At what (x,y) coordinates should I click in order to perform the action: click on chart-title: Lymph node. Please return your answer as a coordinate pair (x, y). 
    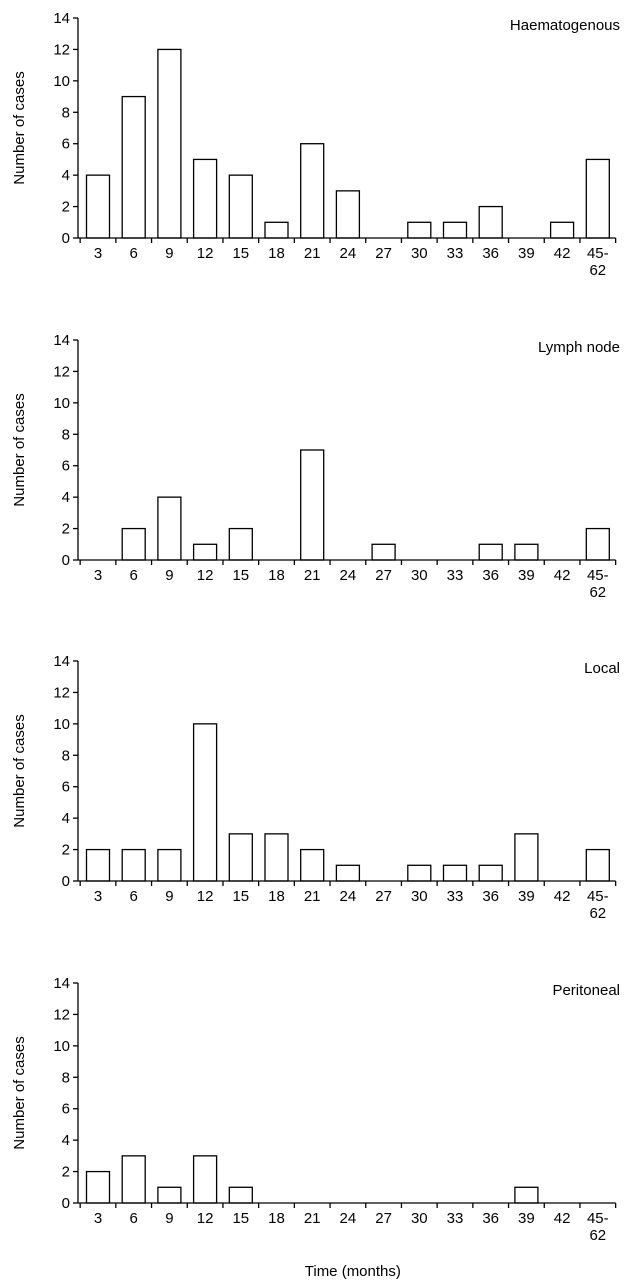
    Looking at the image, I should click on (579, 347).